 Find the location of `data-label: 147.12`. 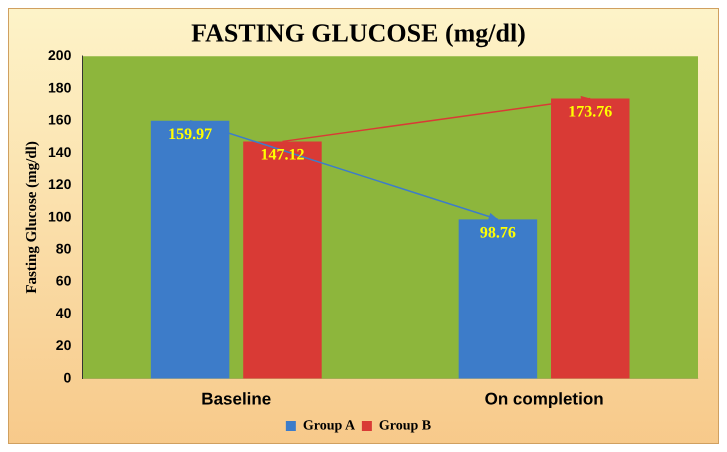

data-label: 147.12 is located at coordinates (282, 155).